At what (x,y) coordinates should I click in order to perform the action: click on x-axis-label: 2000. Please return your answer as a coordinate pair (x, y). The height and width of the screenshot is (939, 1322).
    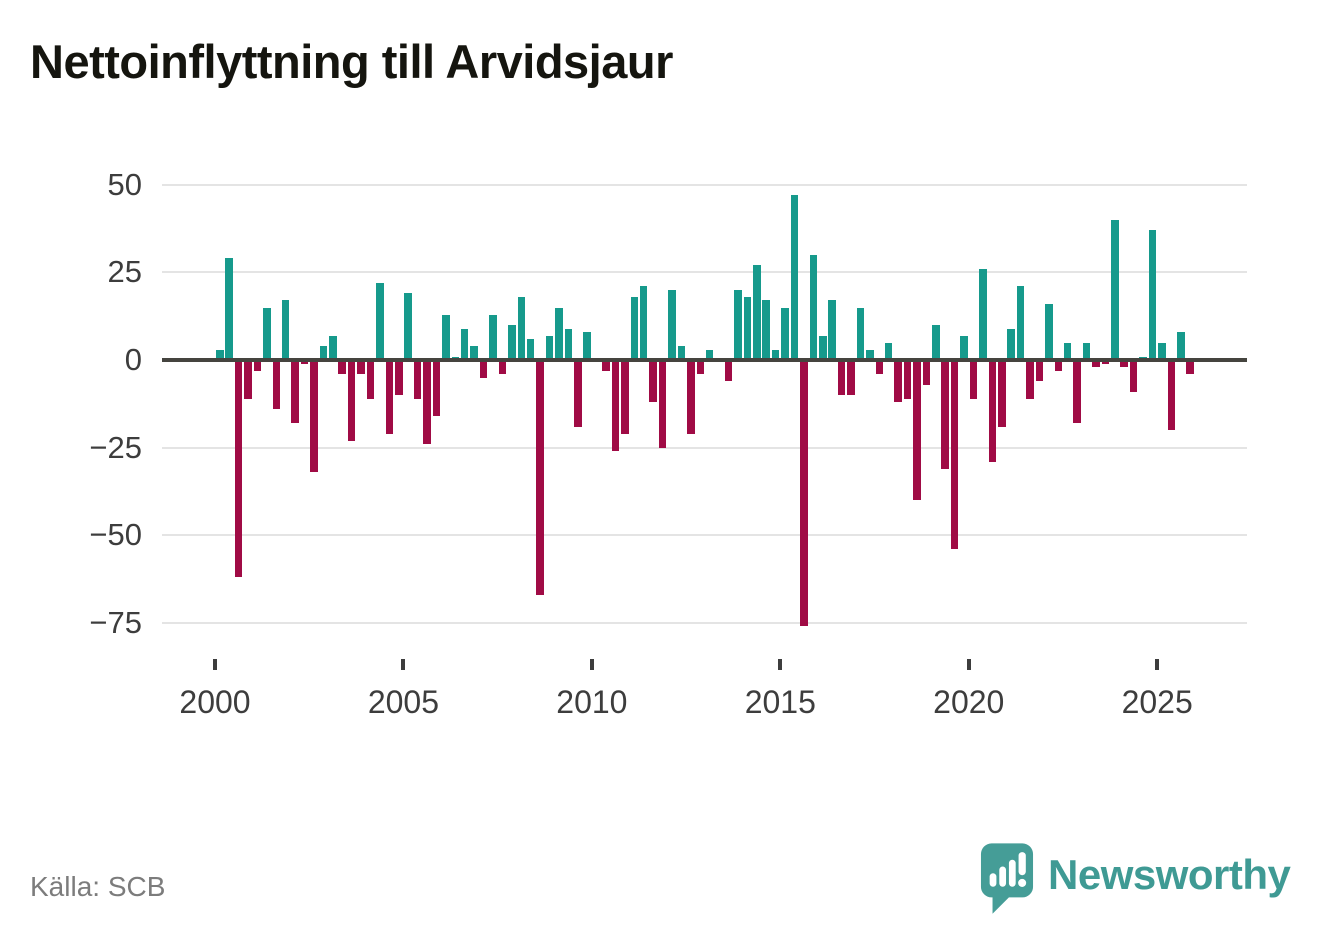
    Looking at the image, I should click on (215, 702).